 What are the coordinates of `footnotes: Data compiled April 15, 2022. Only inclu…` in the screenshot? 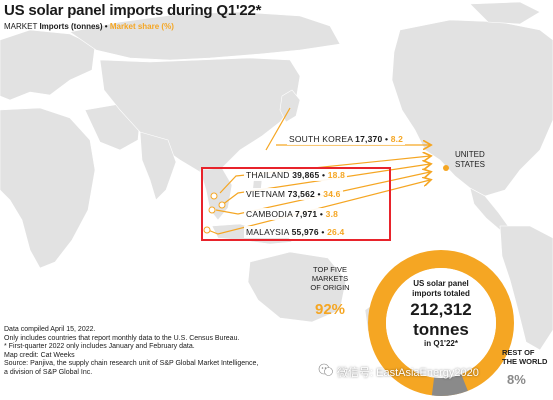 It's located at (184, 352).